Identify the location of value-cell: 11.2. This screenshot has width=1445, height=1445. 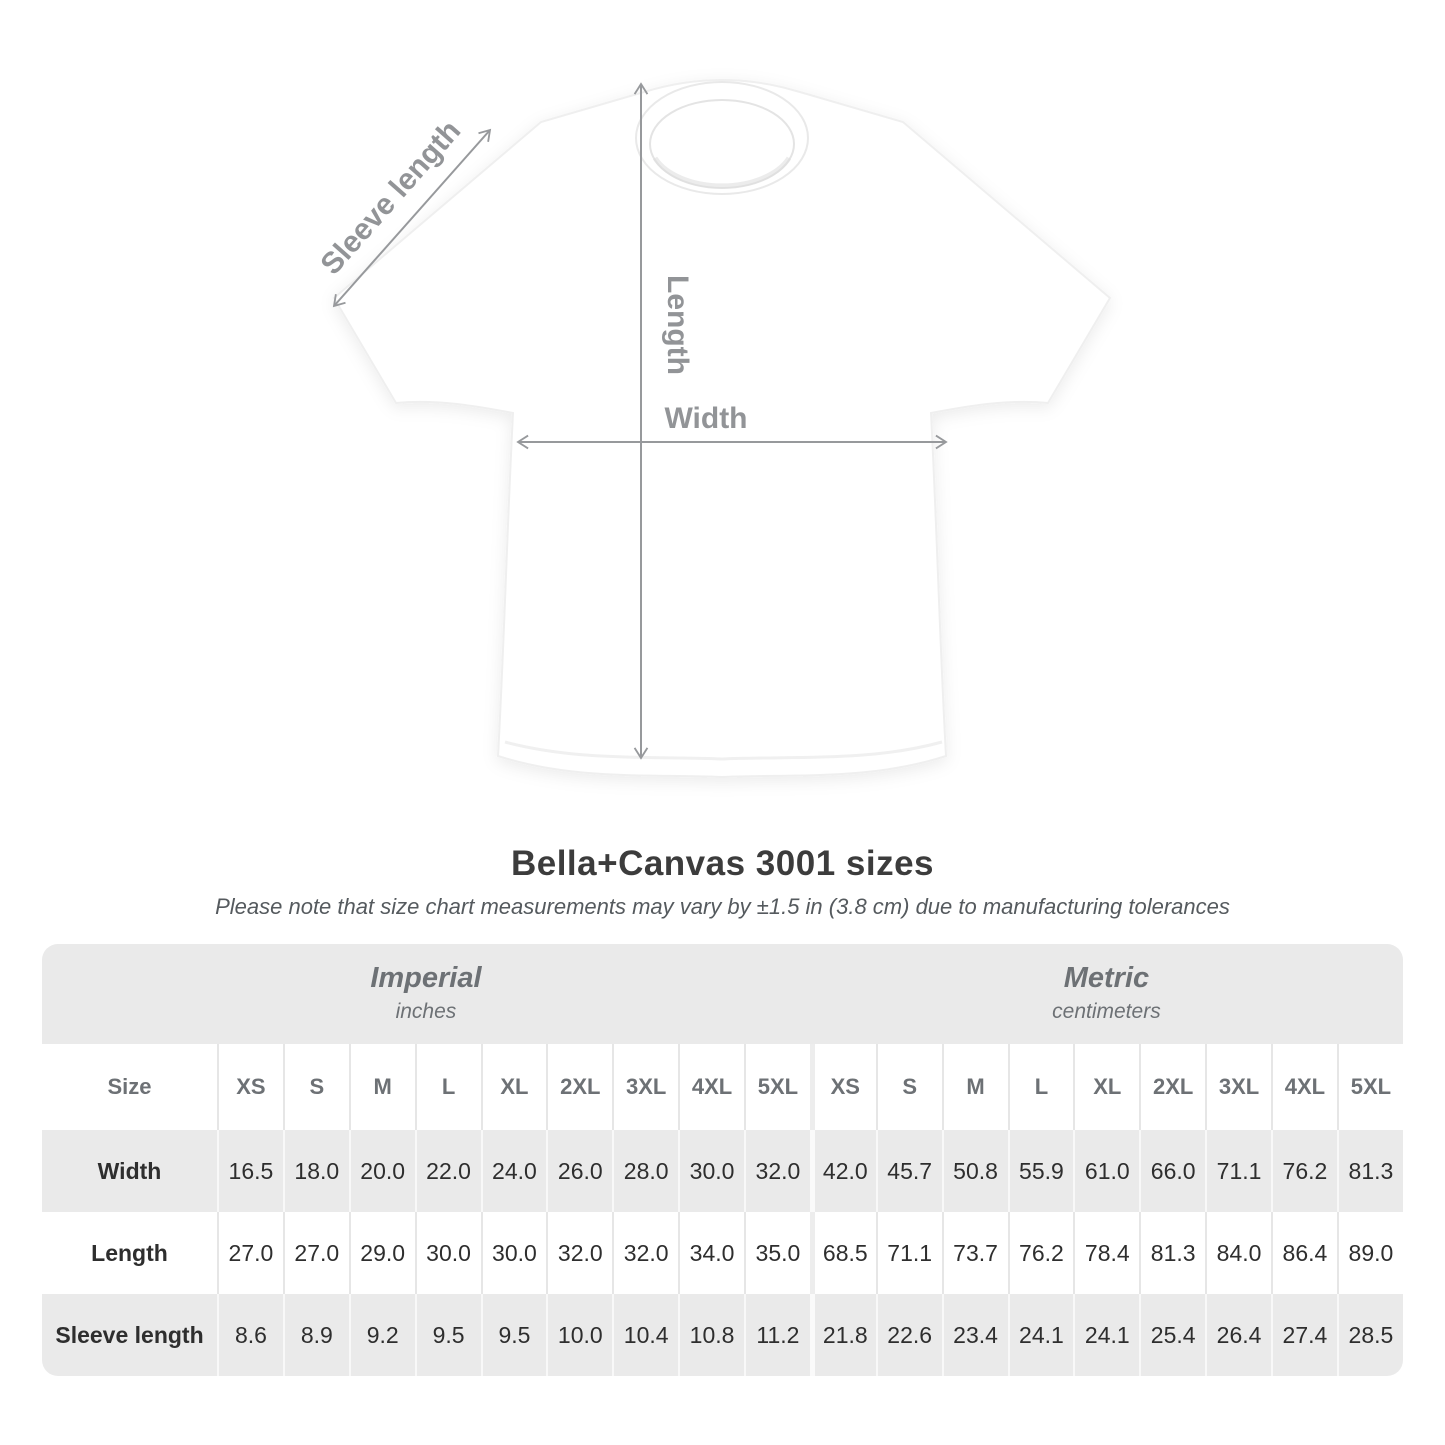
(777, 1335).